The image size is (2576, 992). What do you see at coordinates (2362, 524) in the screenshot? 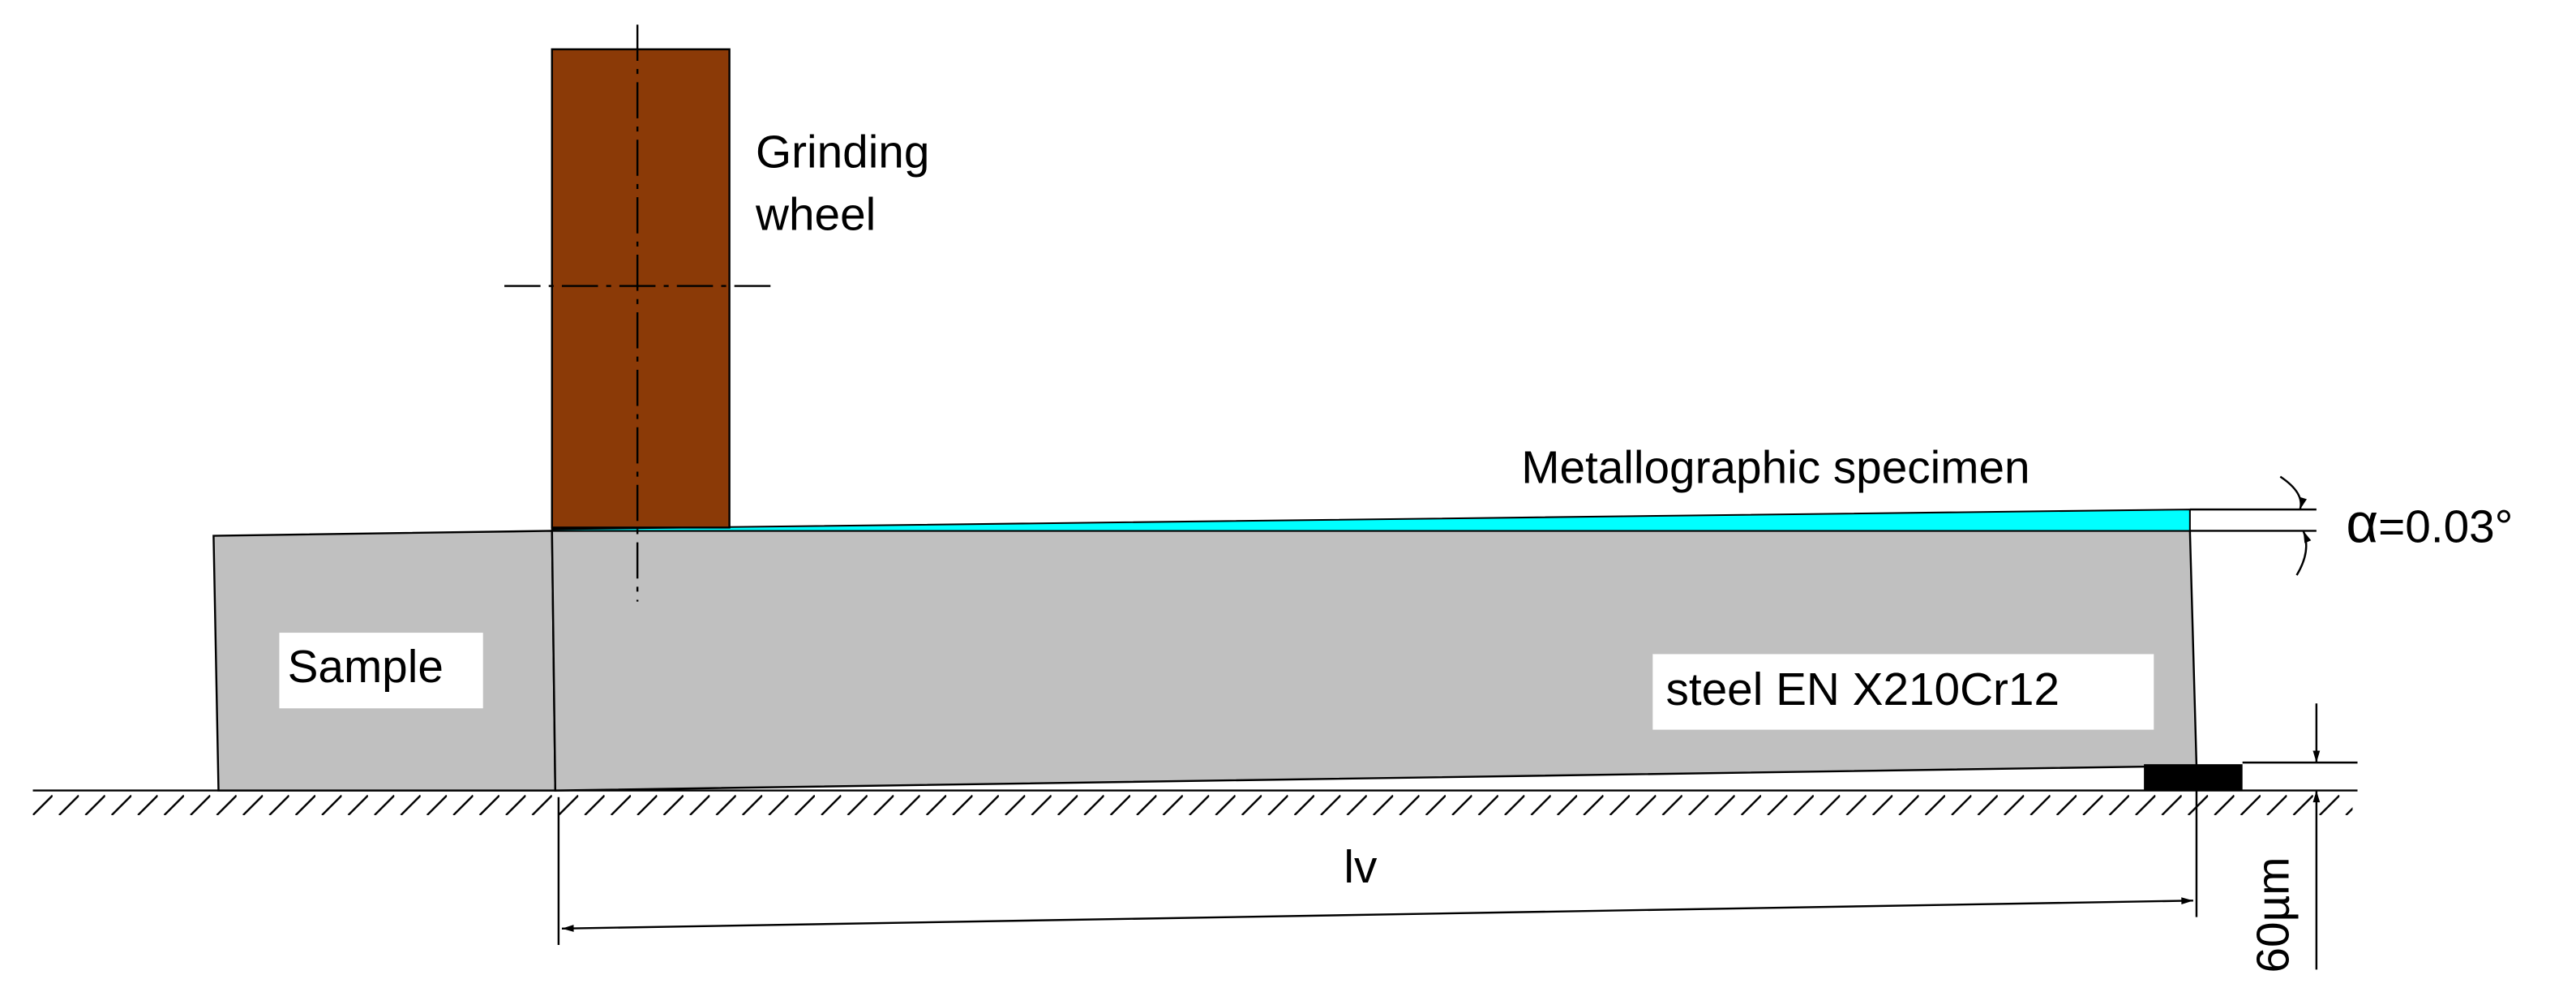
I see `angle-symbol: α` at bounding box center [2362, 524].